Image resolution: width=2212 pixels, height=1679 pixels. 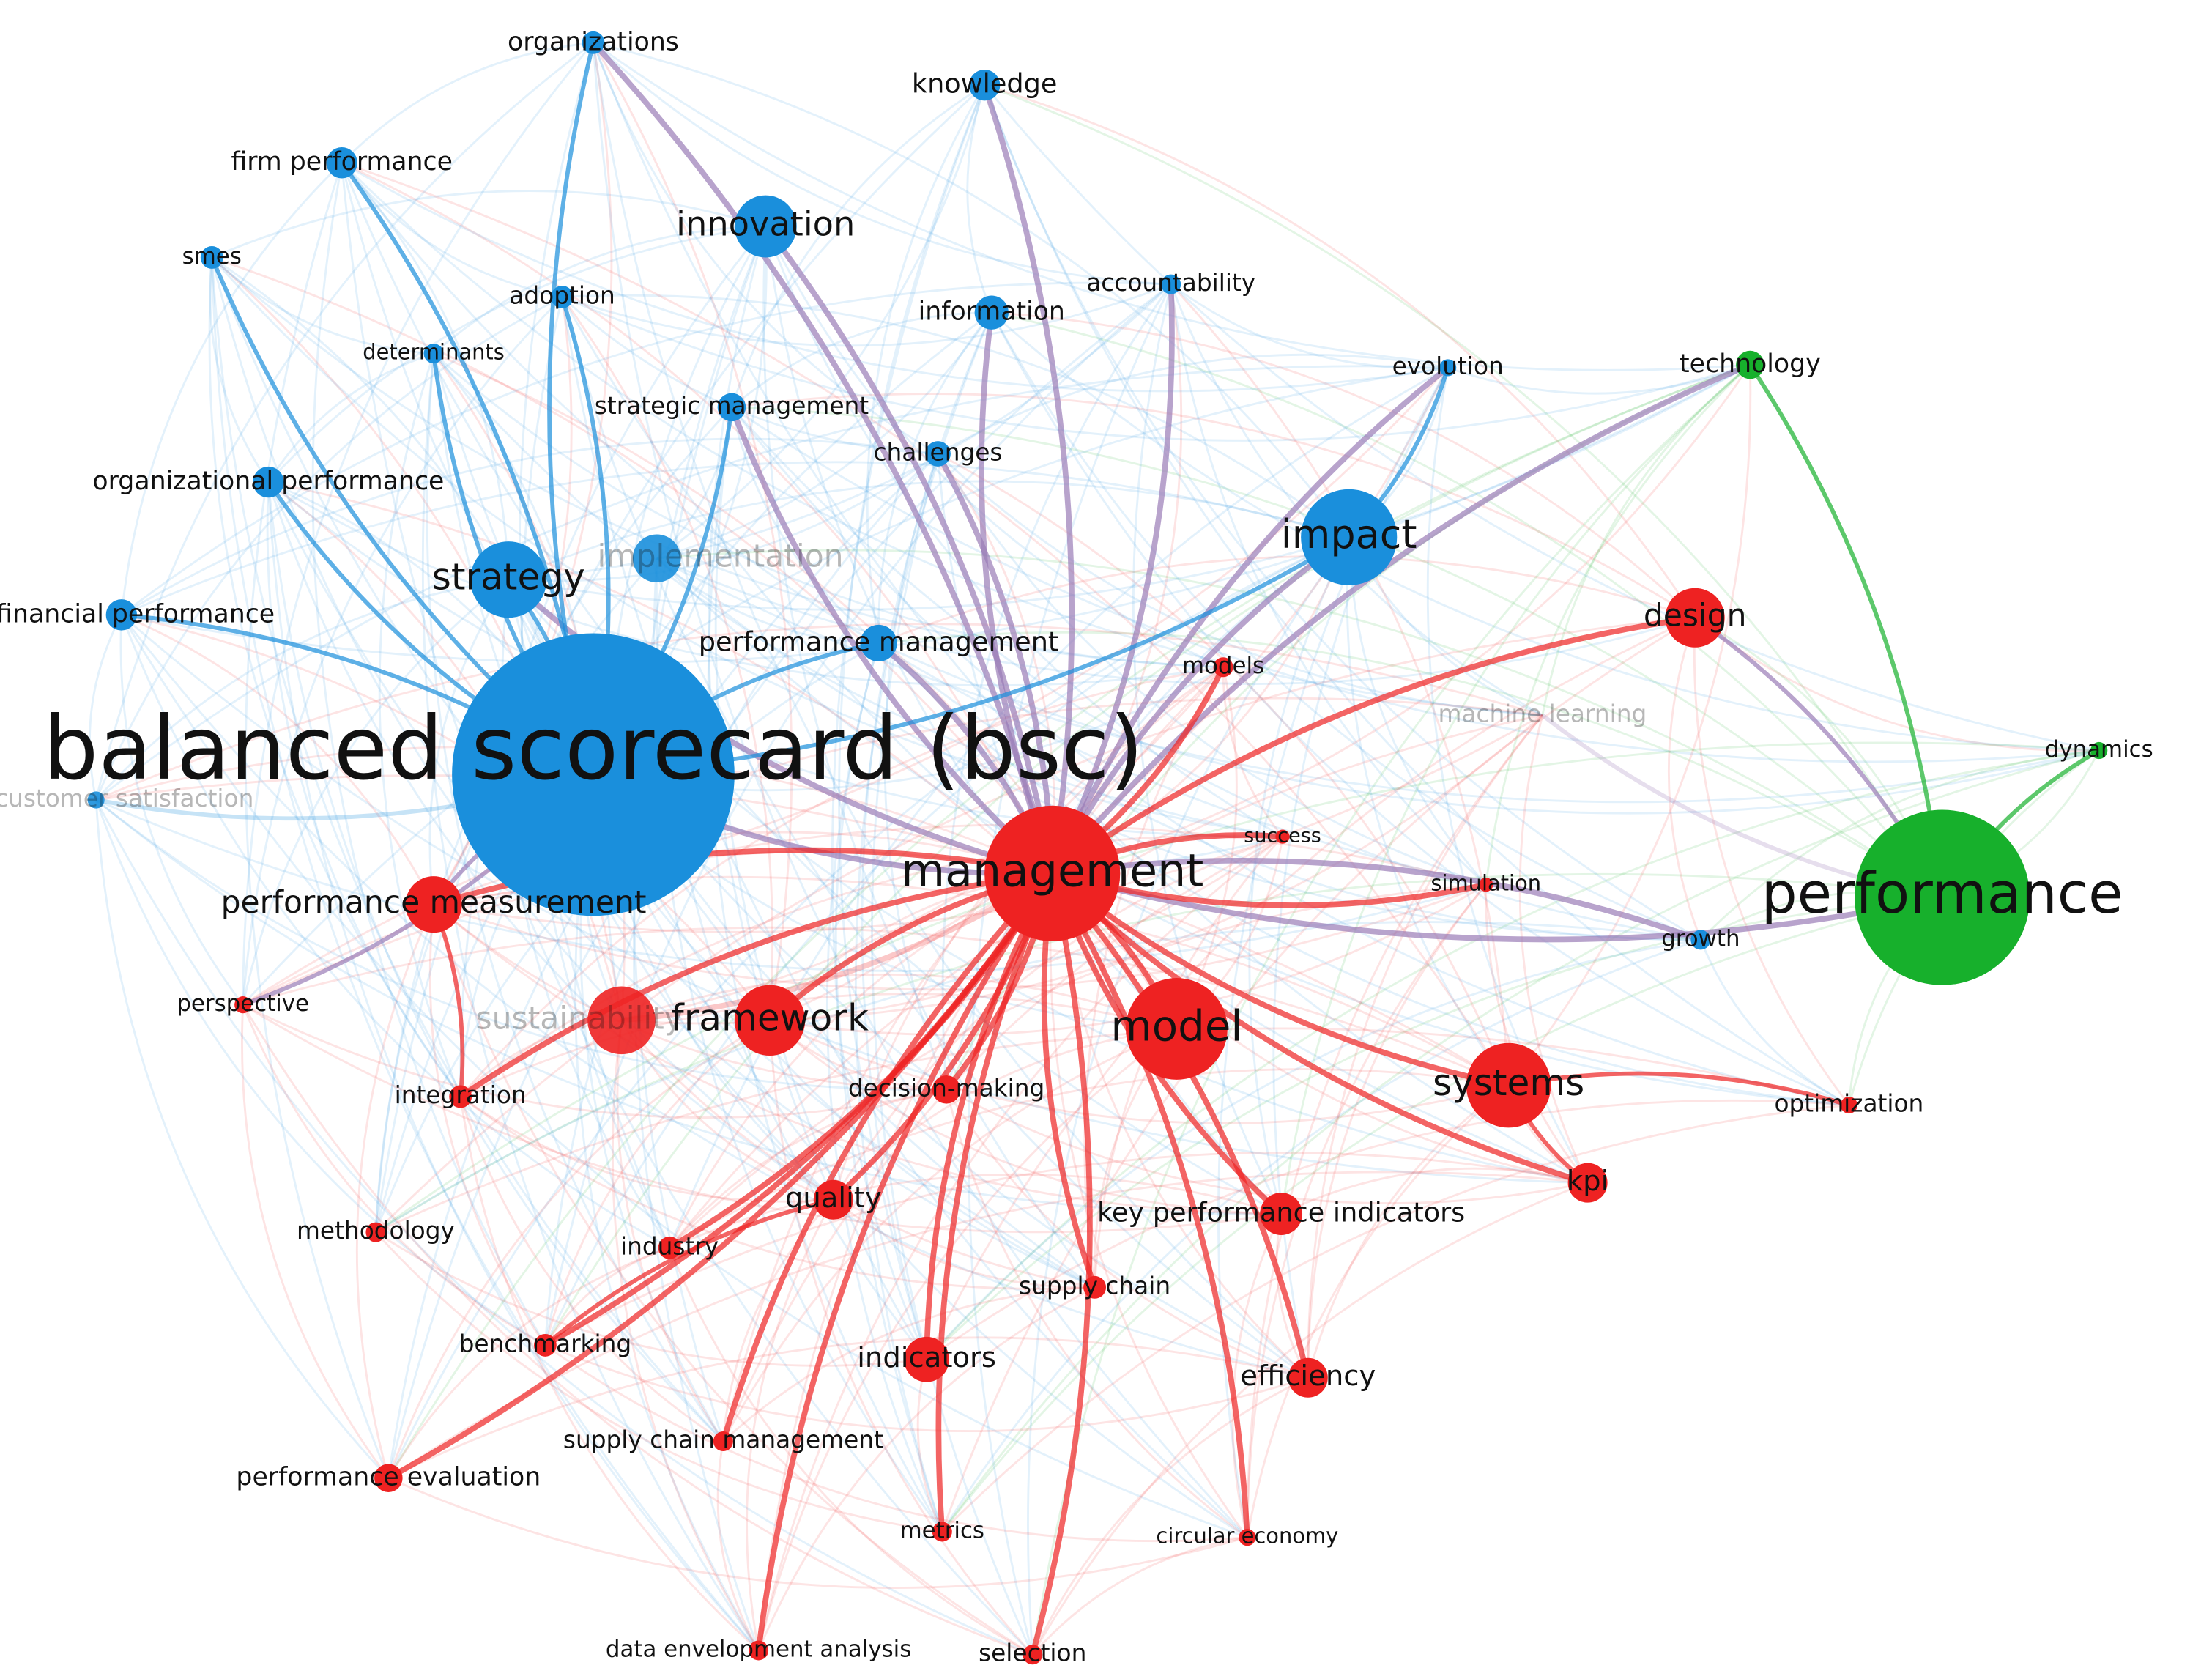 I want to click on node-label: machine learning, so click(x=1542, y=713).